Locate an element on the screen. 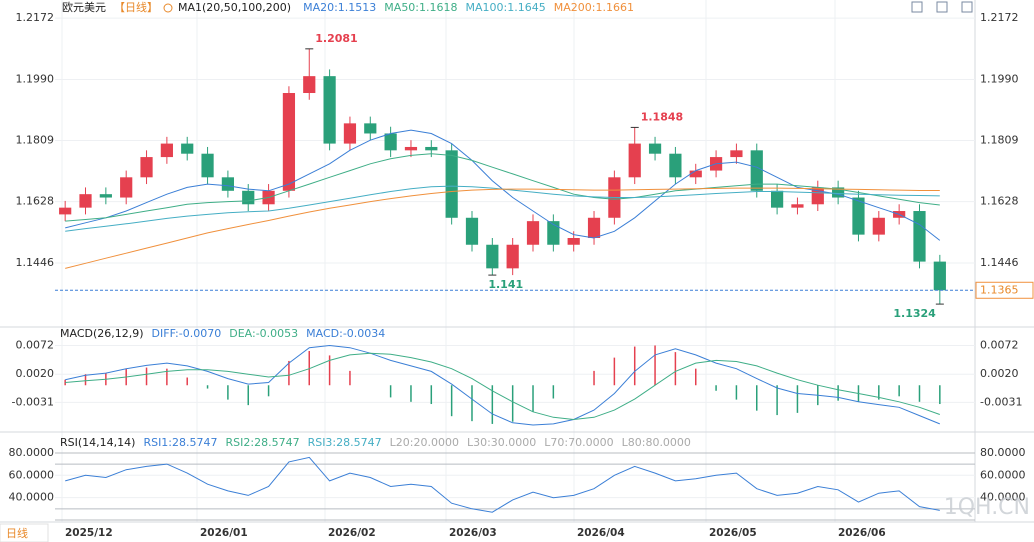 The image size is (1034, 542). legend-entry: L70:70.0000 is located at coordinates (578, 442).